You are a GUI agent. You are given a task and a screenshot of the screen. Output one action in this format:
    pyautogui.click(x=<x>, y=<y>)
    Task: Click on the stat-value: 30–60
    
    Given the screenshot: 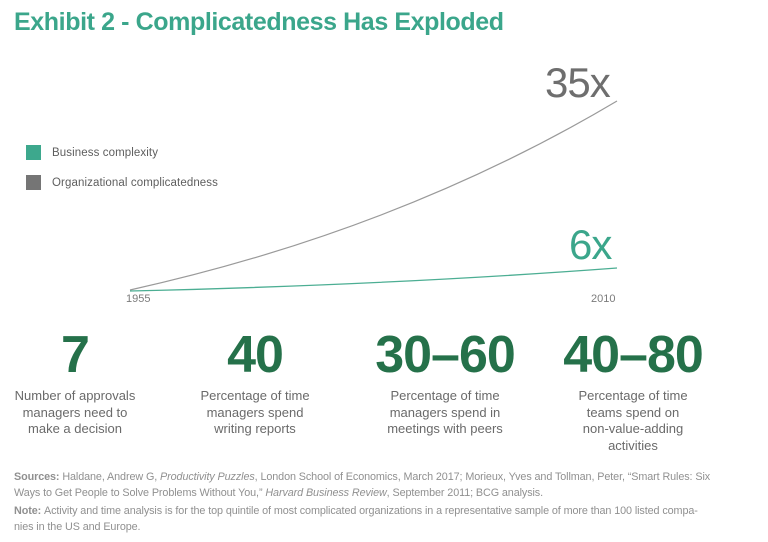 What is the action you would take?
    pyautogui.click(x=445, y=355)
    